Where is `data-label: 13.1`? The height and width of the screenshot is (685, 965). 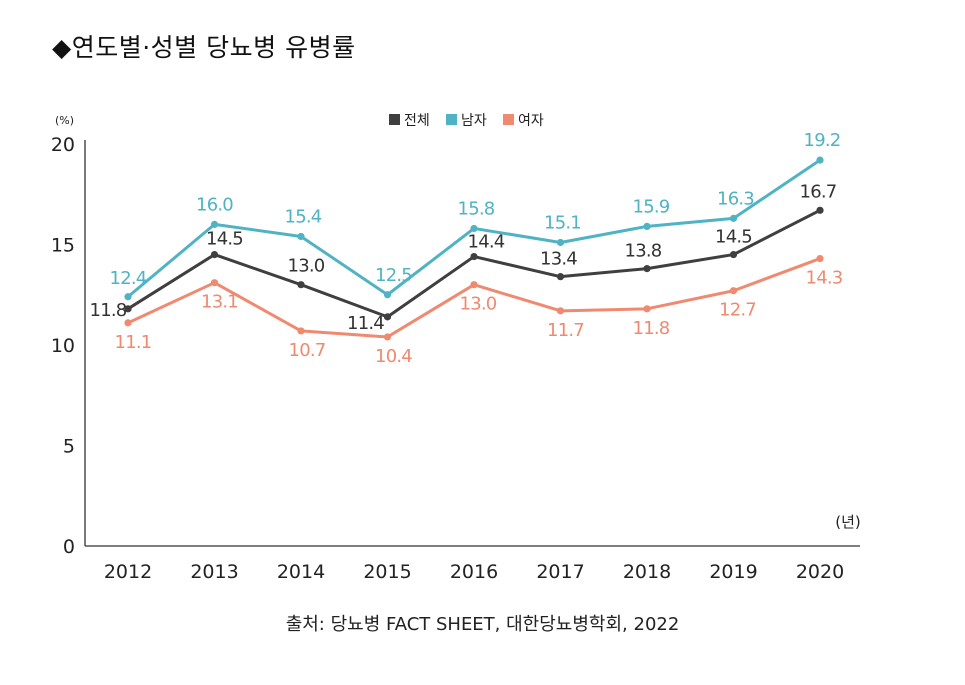
data-label: 13.1 is located at coordinates (219, 302).